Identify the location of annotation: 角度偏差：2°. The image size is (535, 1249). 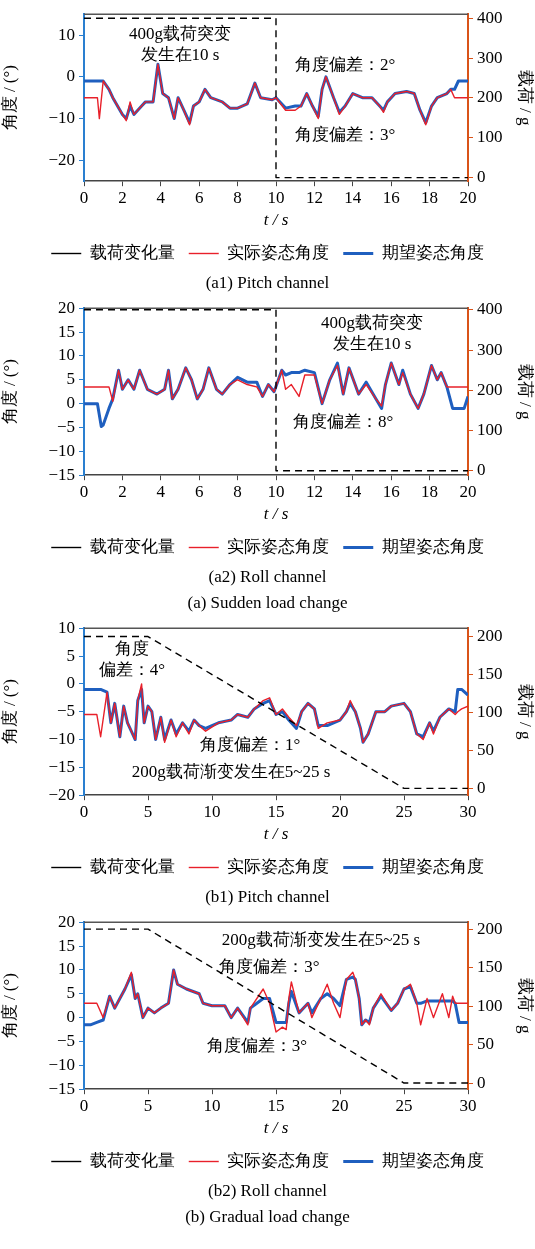
(345, 65).